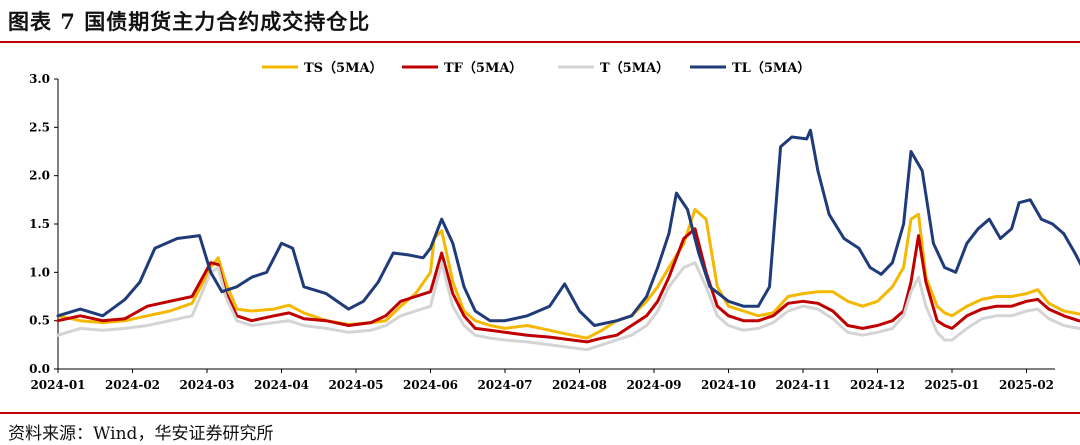 This screenshot has width=1080, height=445. What do you see at coordinates (355, 385) in the screenshot?
I see `x-tick-label: 2024-05` at bounding box center [355, 385].